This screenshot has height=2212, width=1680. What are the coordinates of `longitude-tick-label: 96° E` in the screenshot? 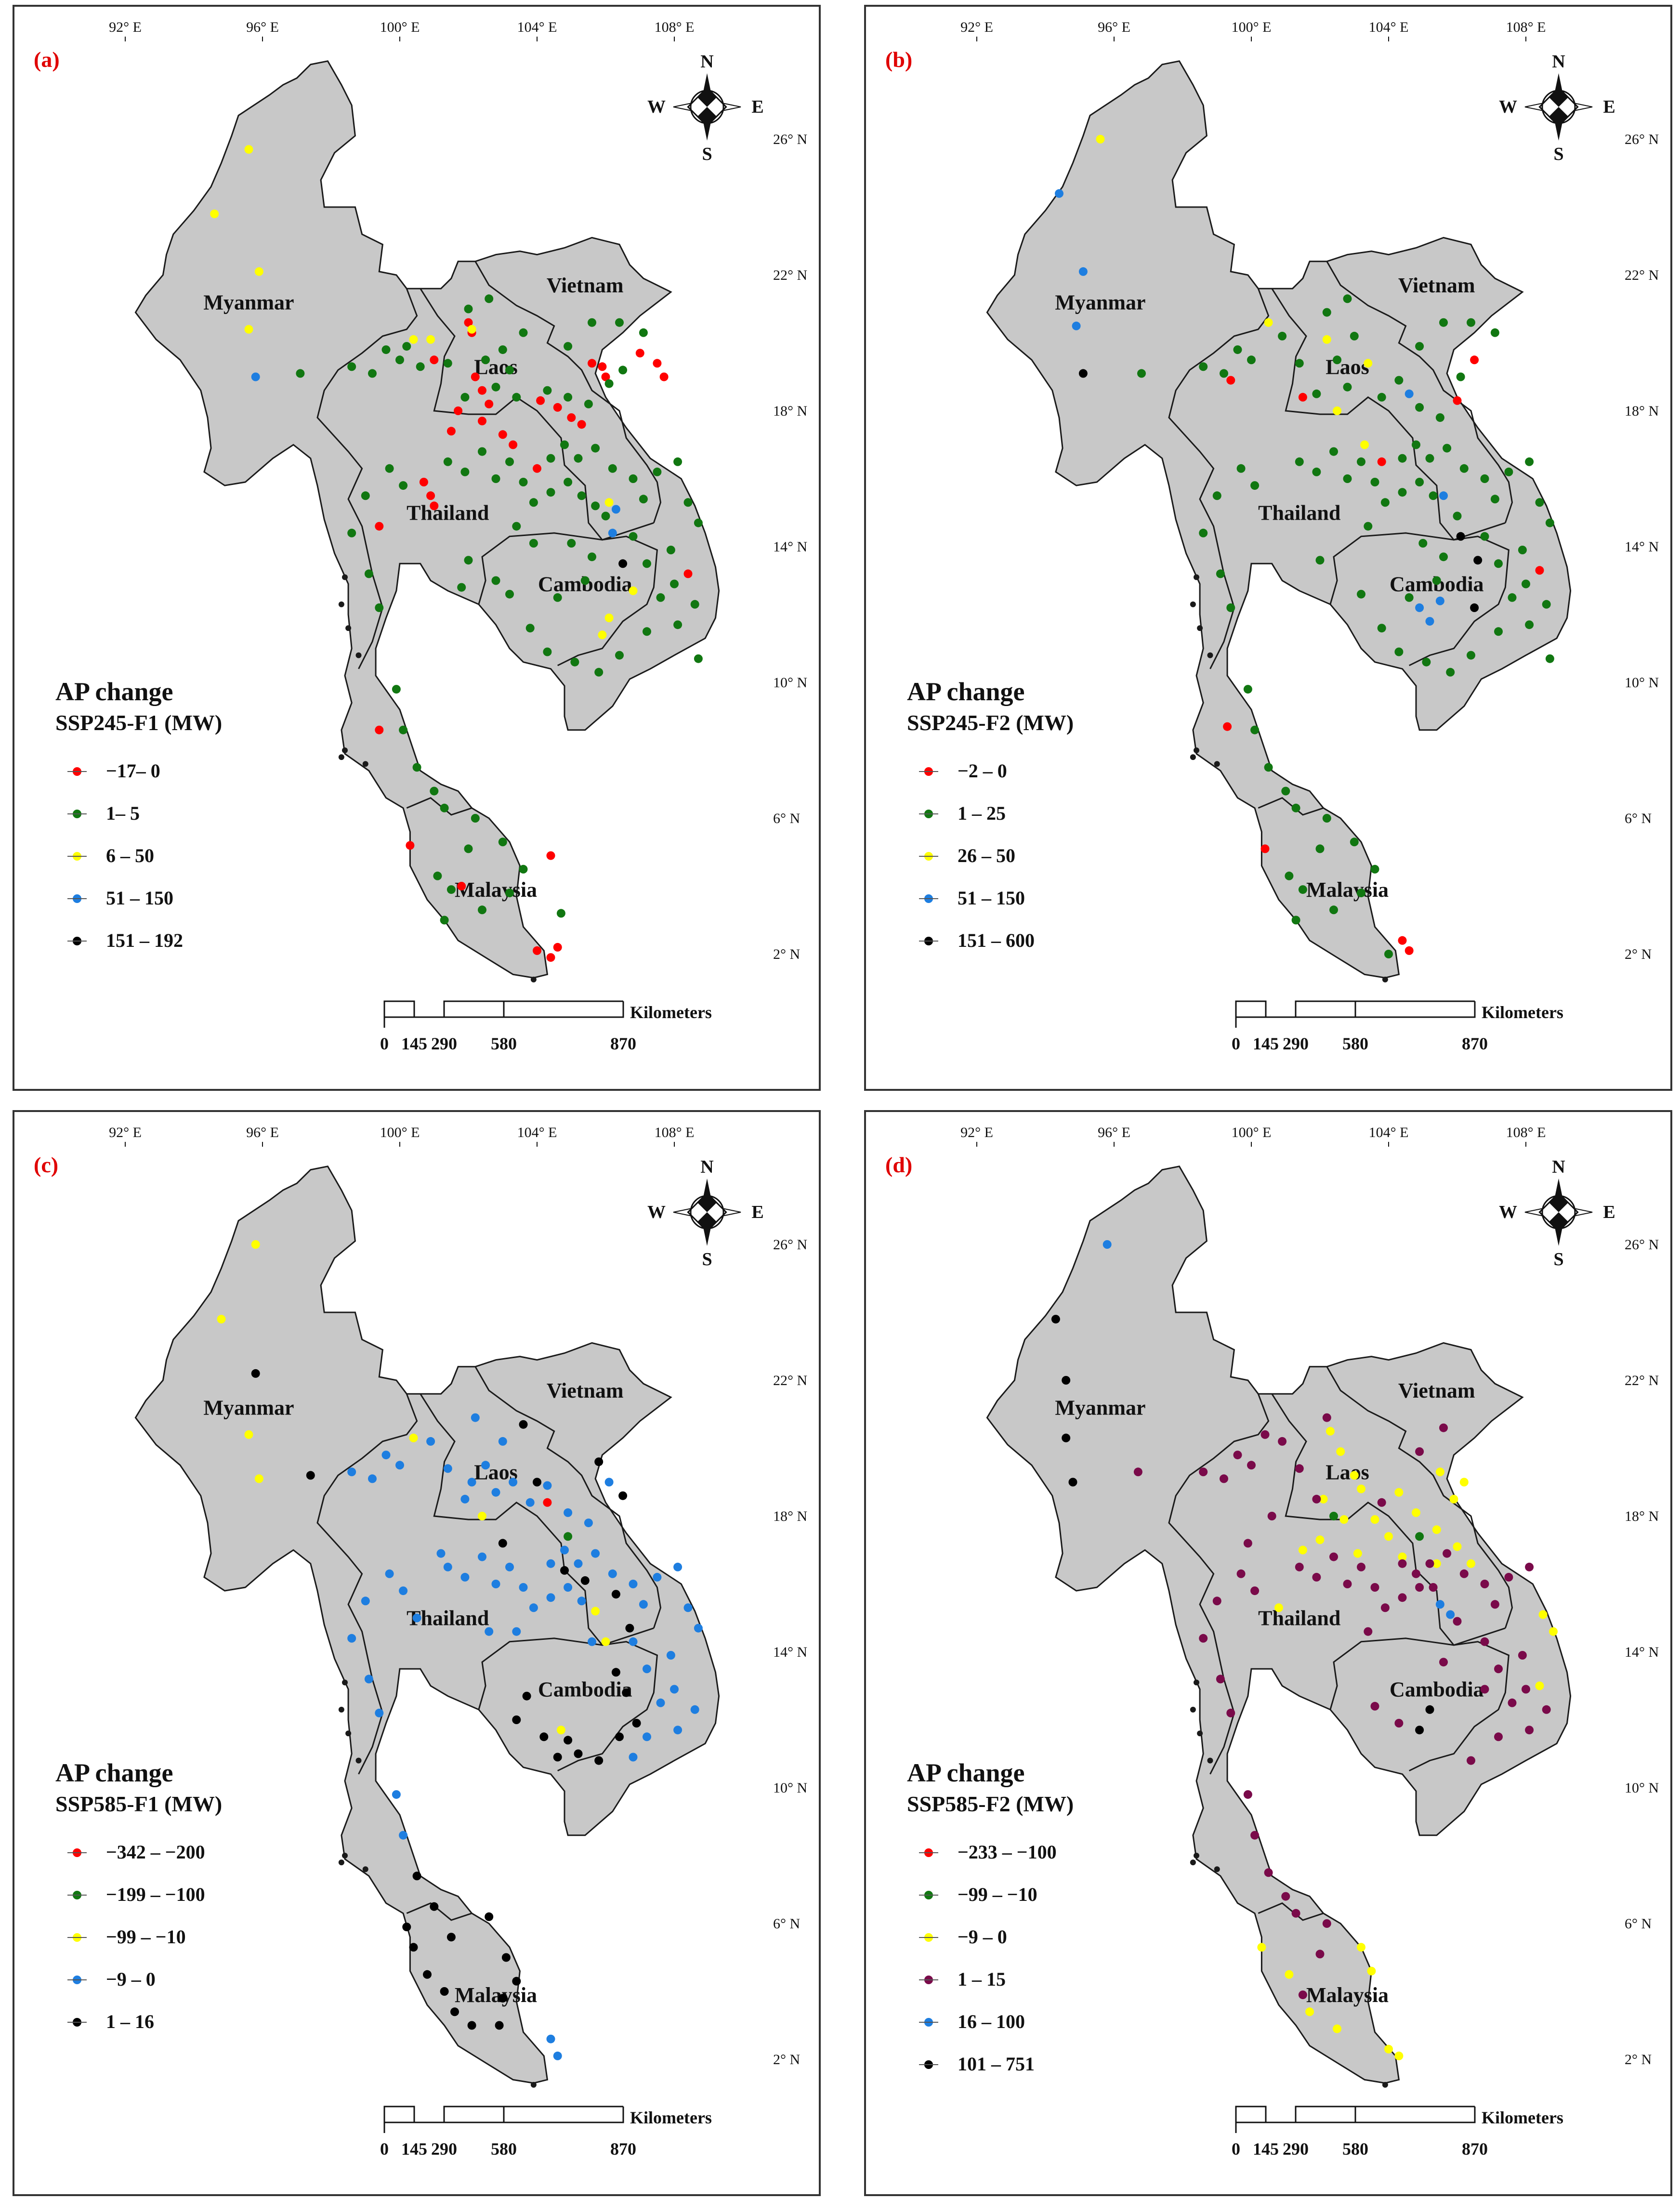 It's located at (262, 27).